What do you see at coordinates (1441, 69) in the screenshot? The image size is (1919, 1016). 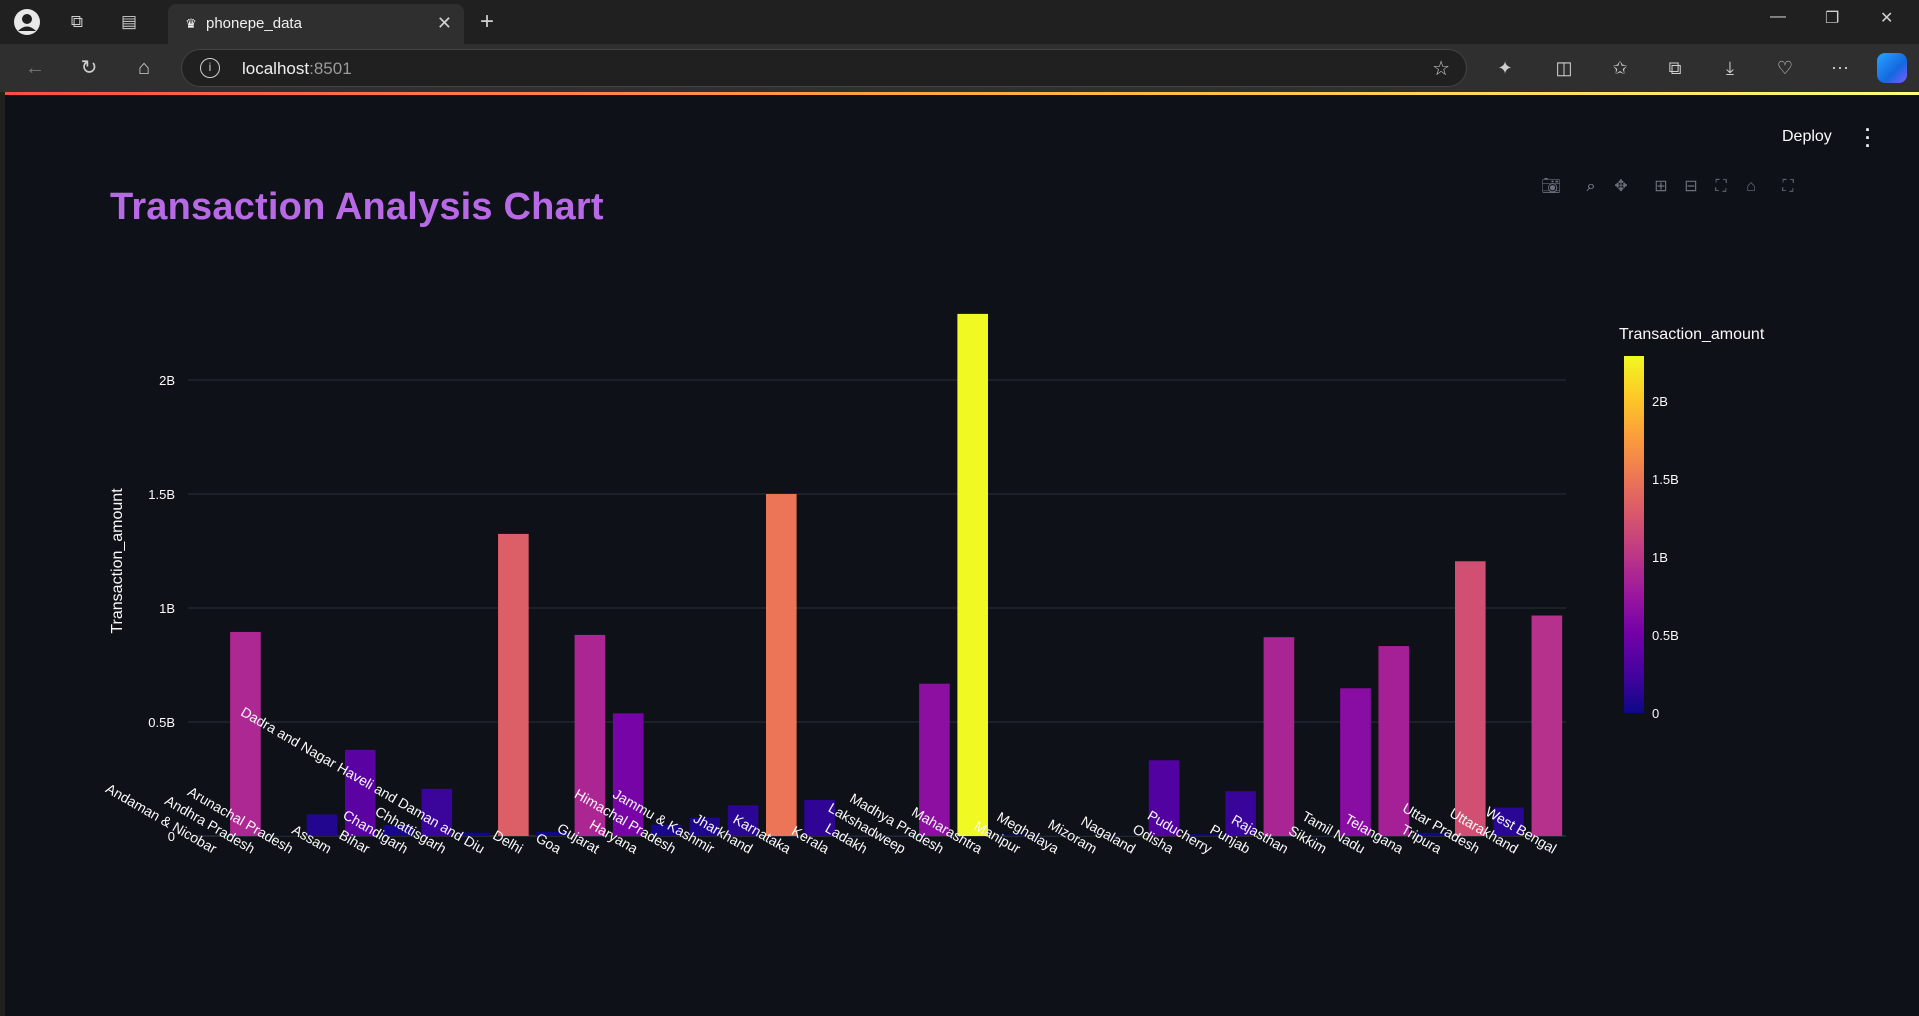 I see `favorite-star-icon: ☆` at bounding box center [1441, 69].